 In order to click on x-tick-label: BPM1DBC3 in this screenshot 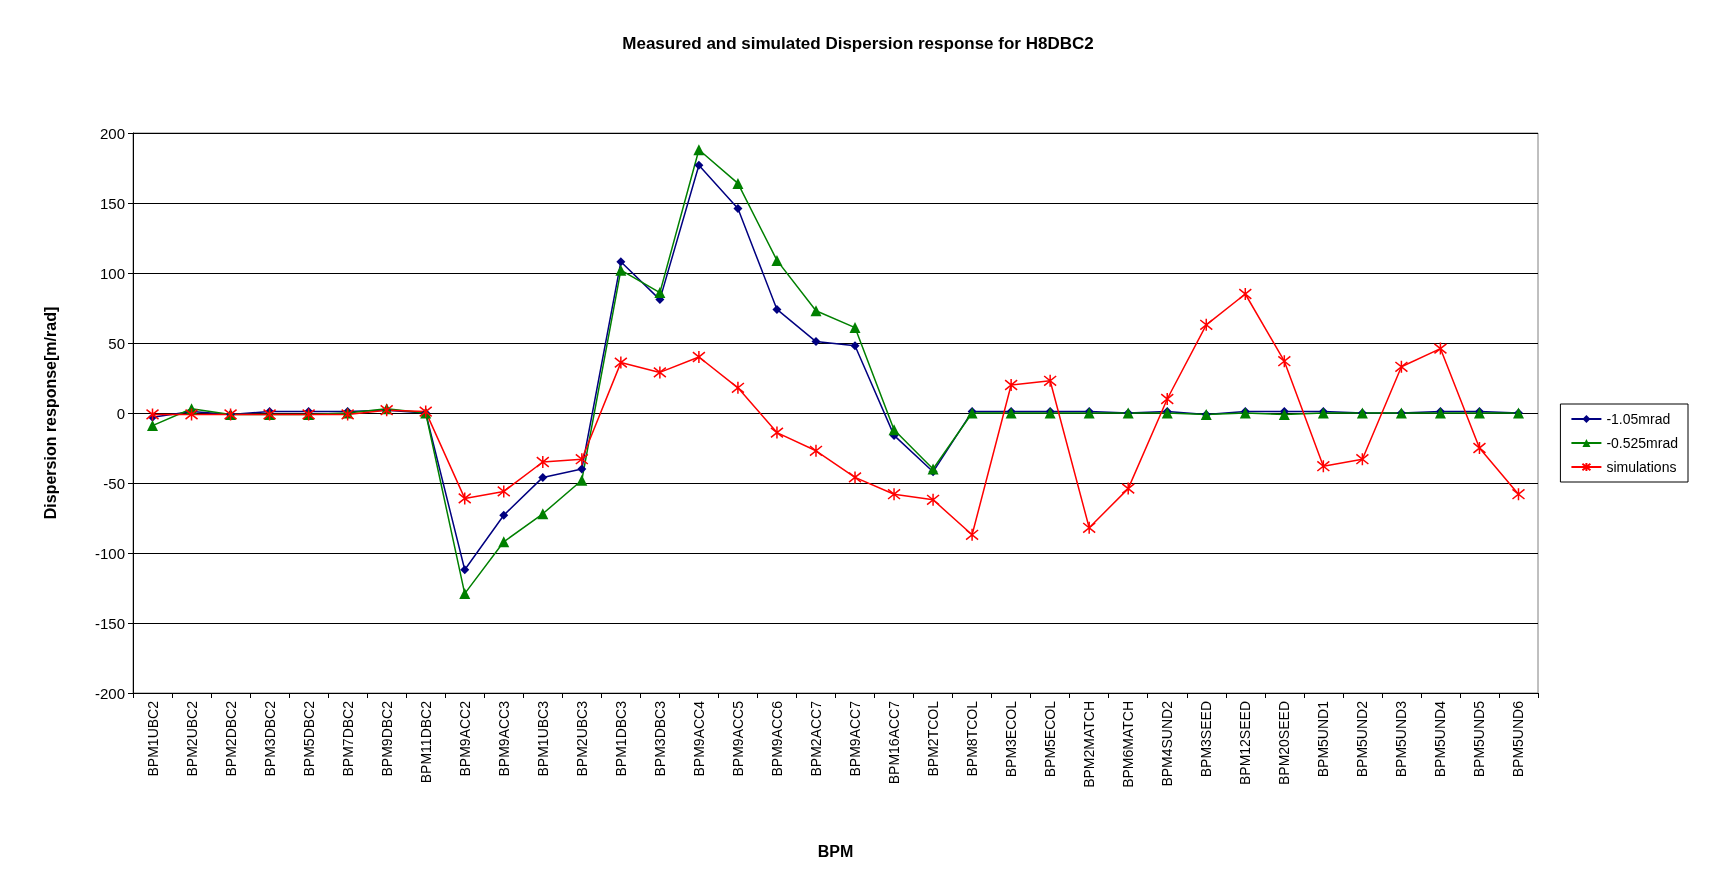, I will do `click(620, 738)`.